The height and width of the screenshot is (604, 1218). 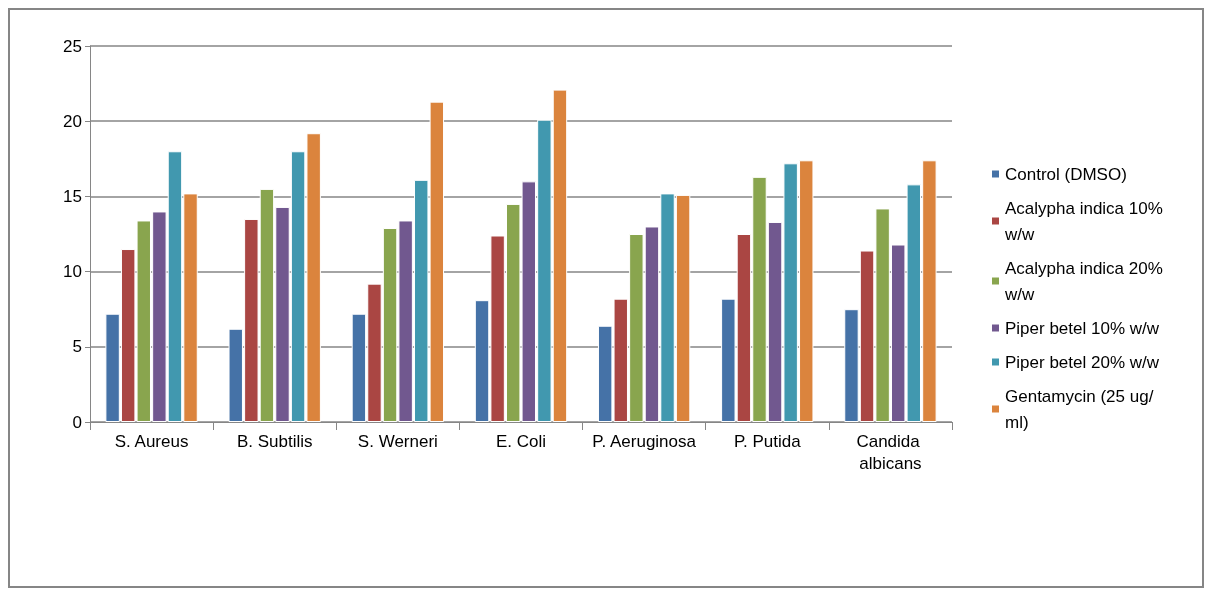 What do you see at coordinates (397, 441) in the screenshot?
I see `x-tick-label: S. Werneri` at bounding box center [397, 441].